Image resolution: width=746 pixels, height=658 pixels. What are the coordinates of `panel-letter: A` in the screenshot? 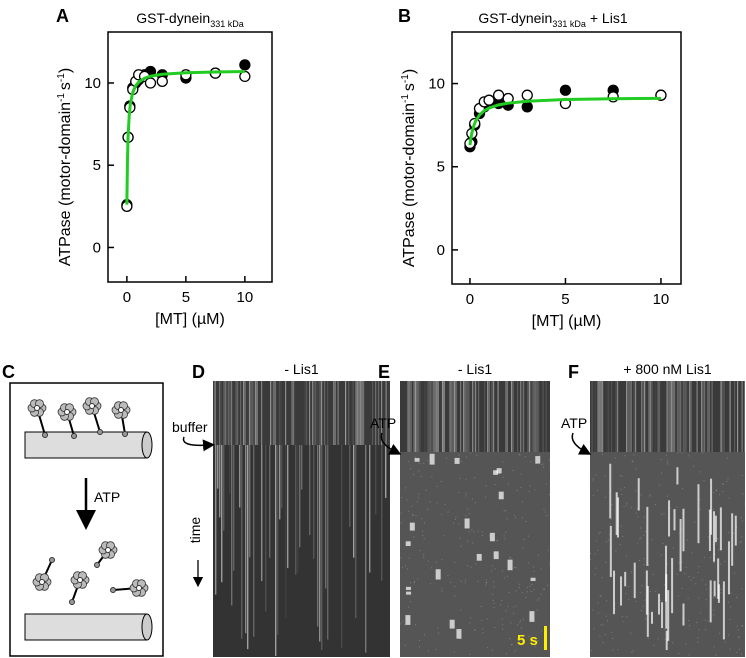 It's located at (62, 16).